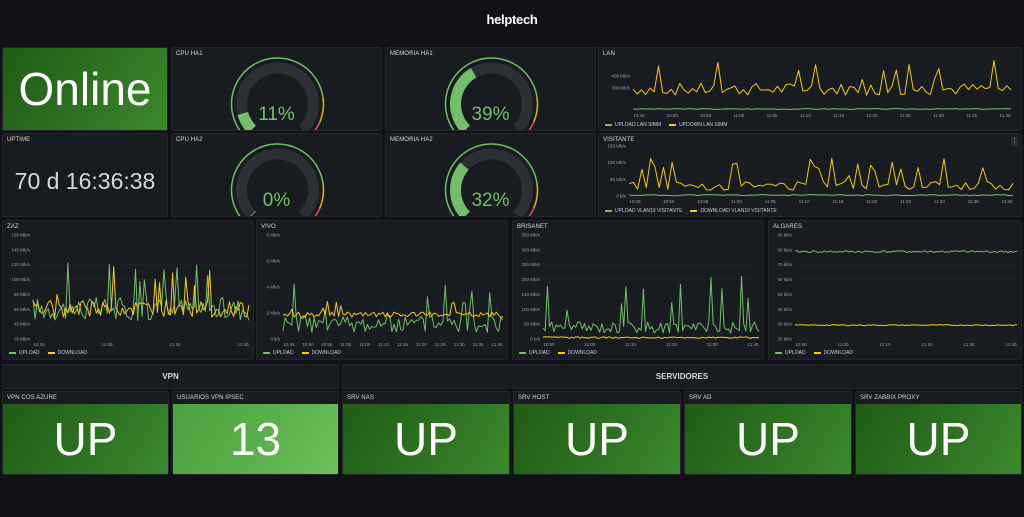  I want to click on chart-legend: UPLOAD LAN SIMM UPDOWN LAN SIMM, so click(666, 125).